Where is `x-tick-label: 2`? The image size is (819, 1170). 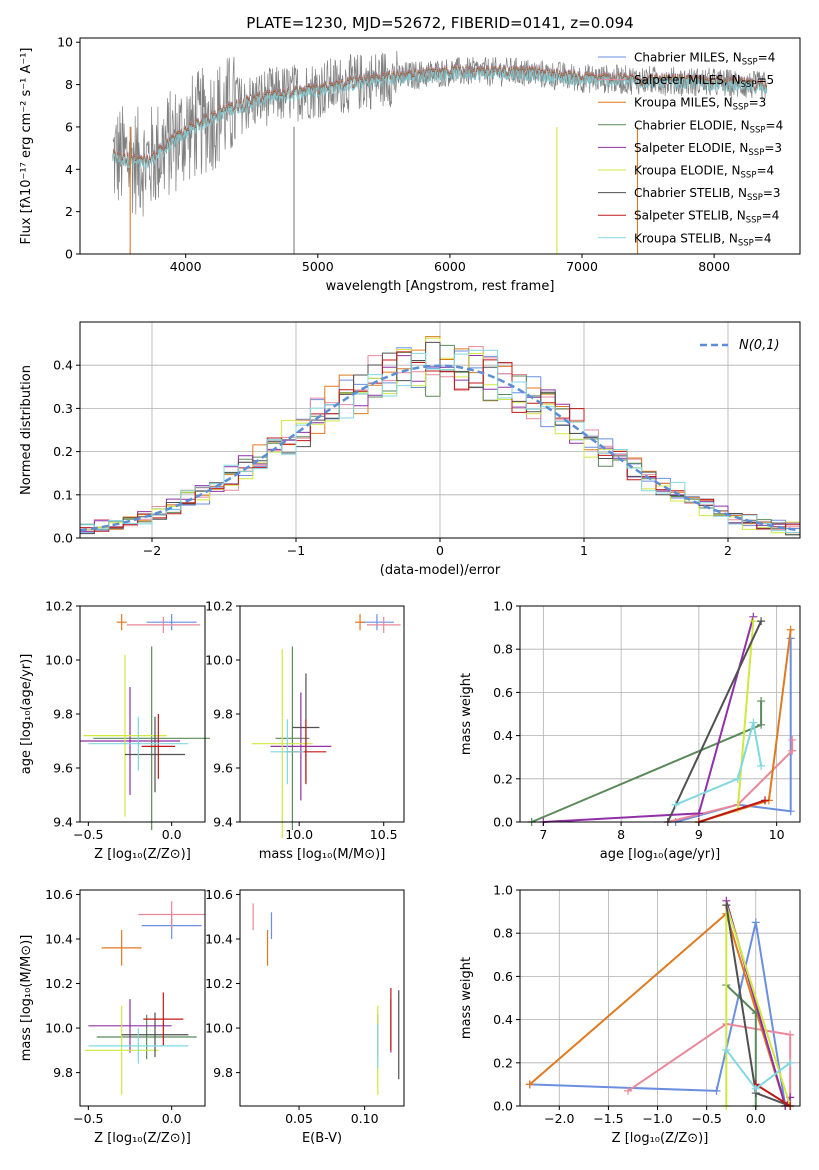
x-tick-label: 2 is located at coordinates (728, 550).